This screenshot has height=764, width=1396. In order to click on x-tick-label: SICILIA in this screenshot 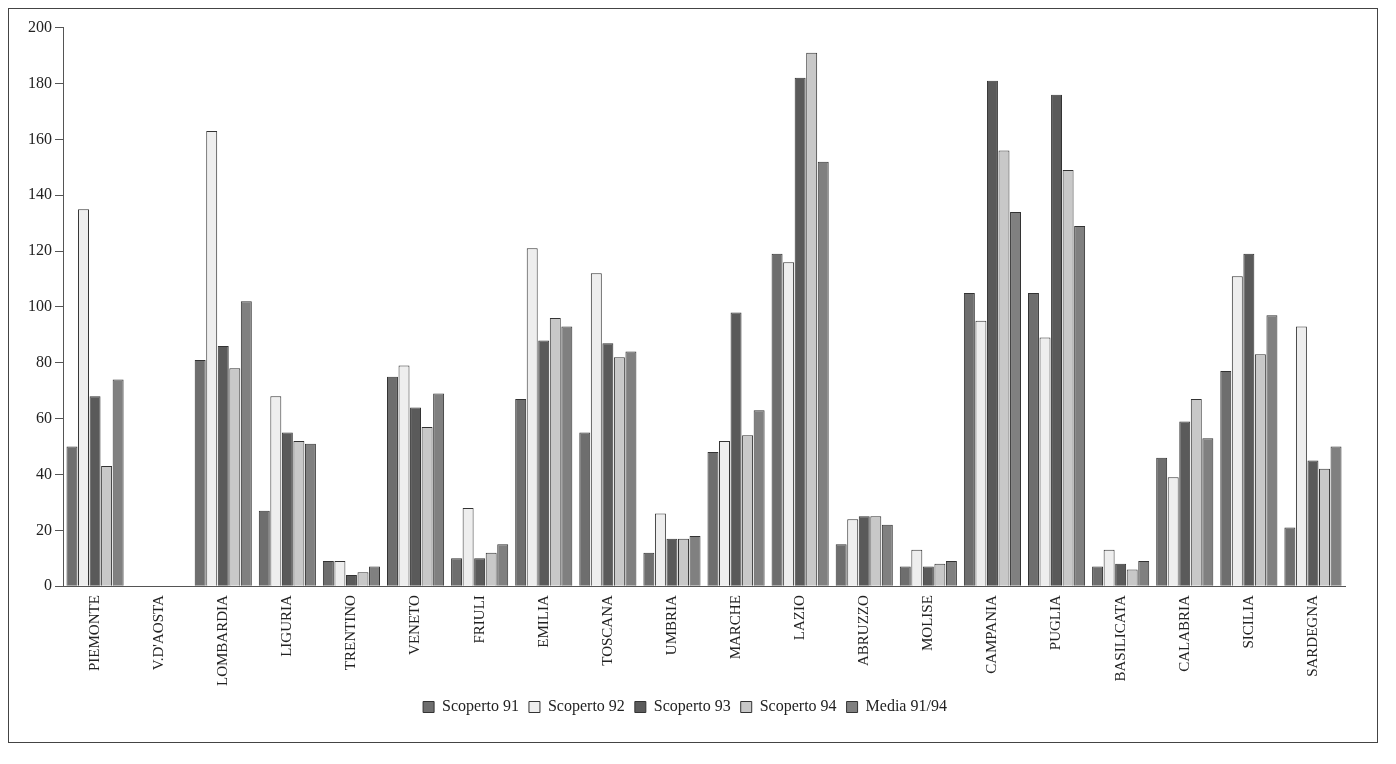, I will do `click(1247, 622)`.